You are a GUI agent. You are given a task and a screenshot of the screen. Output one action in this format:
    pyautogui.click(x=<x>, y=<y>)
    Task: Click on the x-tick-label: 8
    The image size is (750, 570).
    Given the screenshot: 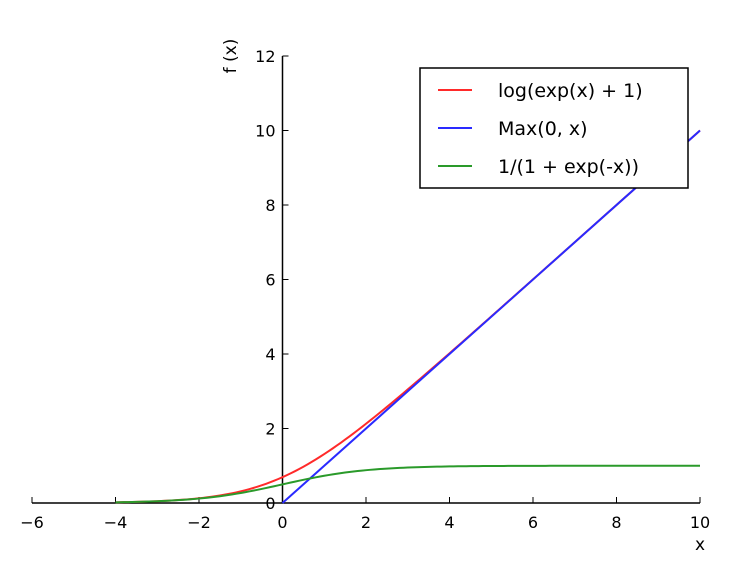 What is the action you would take?
    pyautogui.click(x=616, y=522)
    